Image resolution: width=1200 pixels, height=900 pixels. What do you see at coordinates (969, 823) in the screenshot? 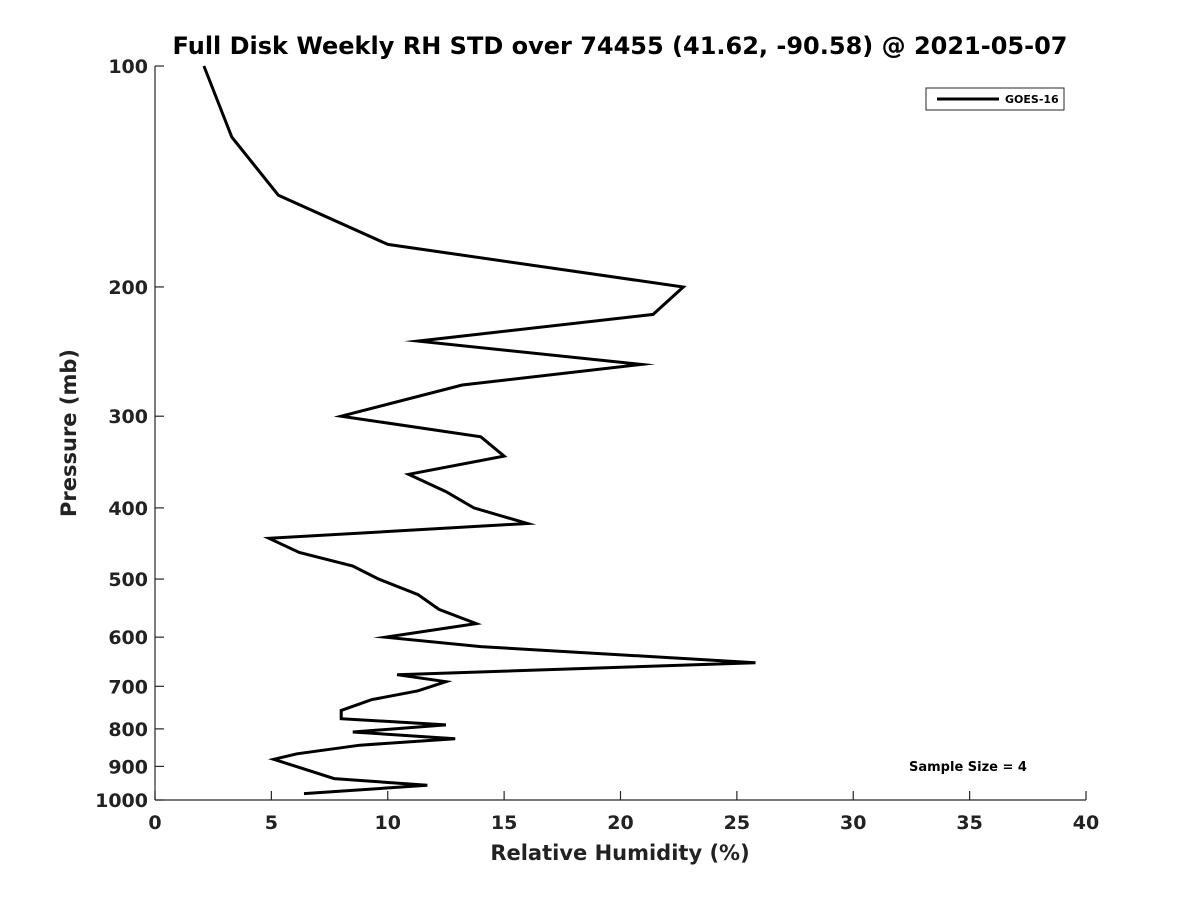
I see `x-tick-label: 35` at bounding box center [969, 823].